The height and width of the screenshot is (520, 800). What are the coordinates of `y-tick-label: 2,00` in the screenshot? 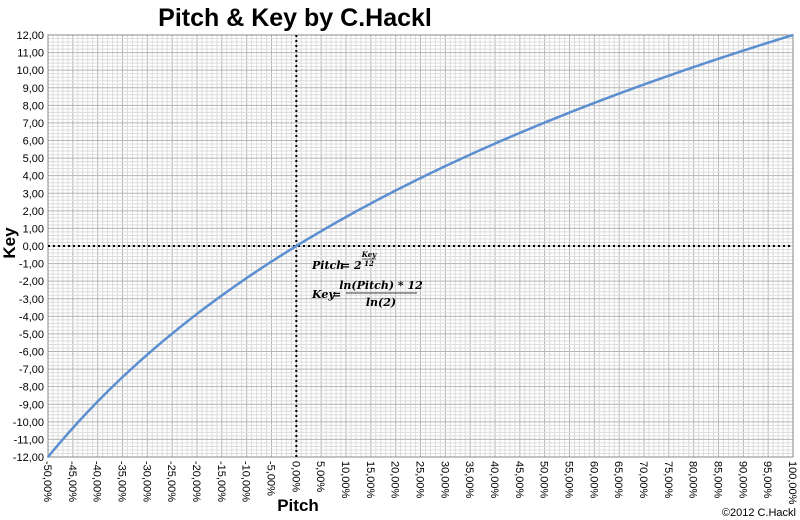 It's located at (33, 212).